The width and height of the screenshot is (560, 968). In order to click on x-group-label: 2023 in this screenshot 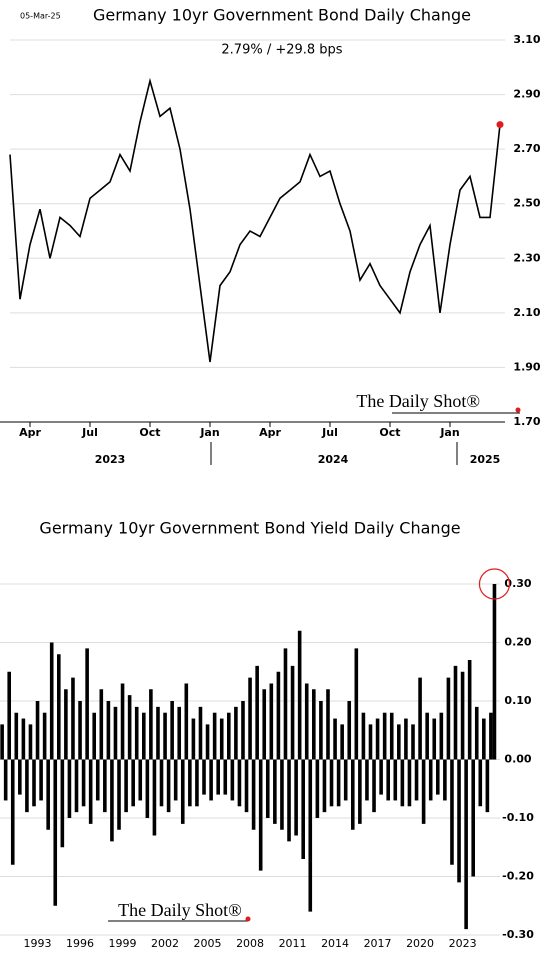, I will do `click(110, 459)`.